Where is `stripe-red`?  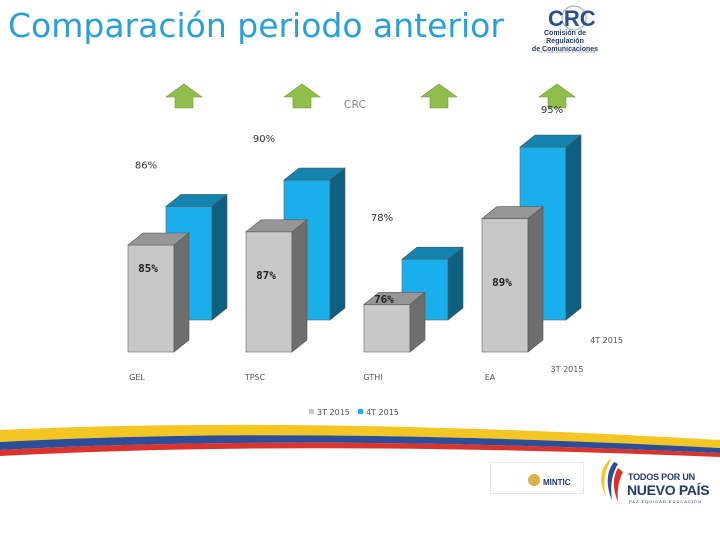
stripe-red is located at coordinates (360, 449).